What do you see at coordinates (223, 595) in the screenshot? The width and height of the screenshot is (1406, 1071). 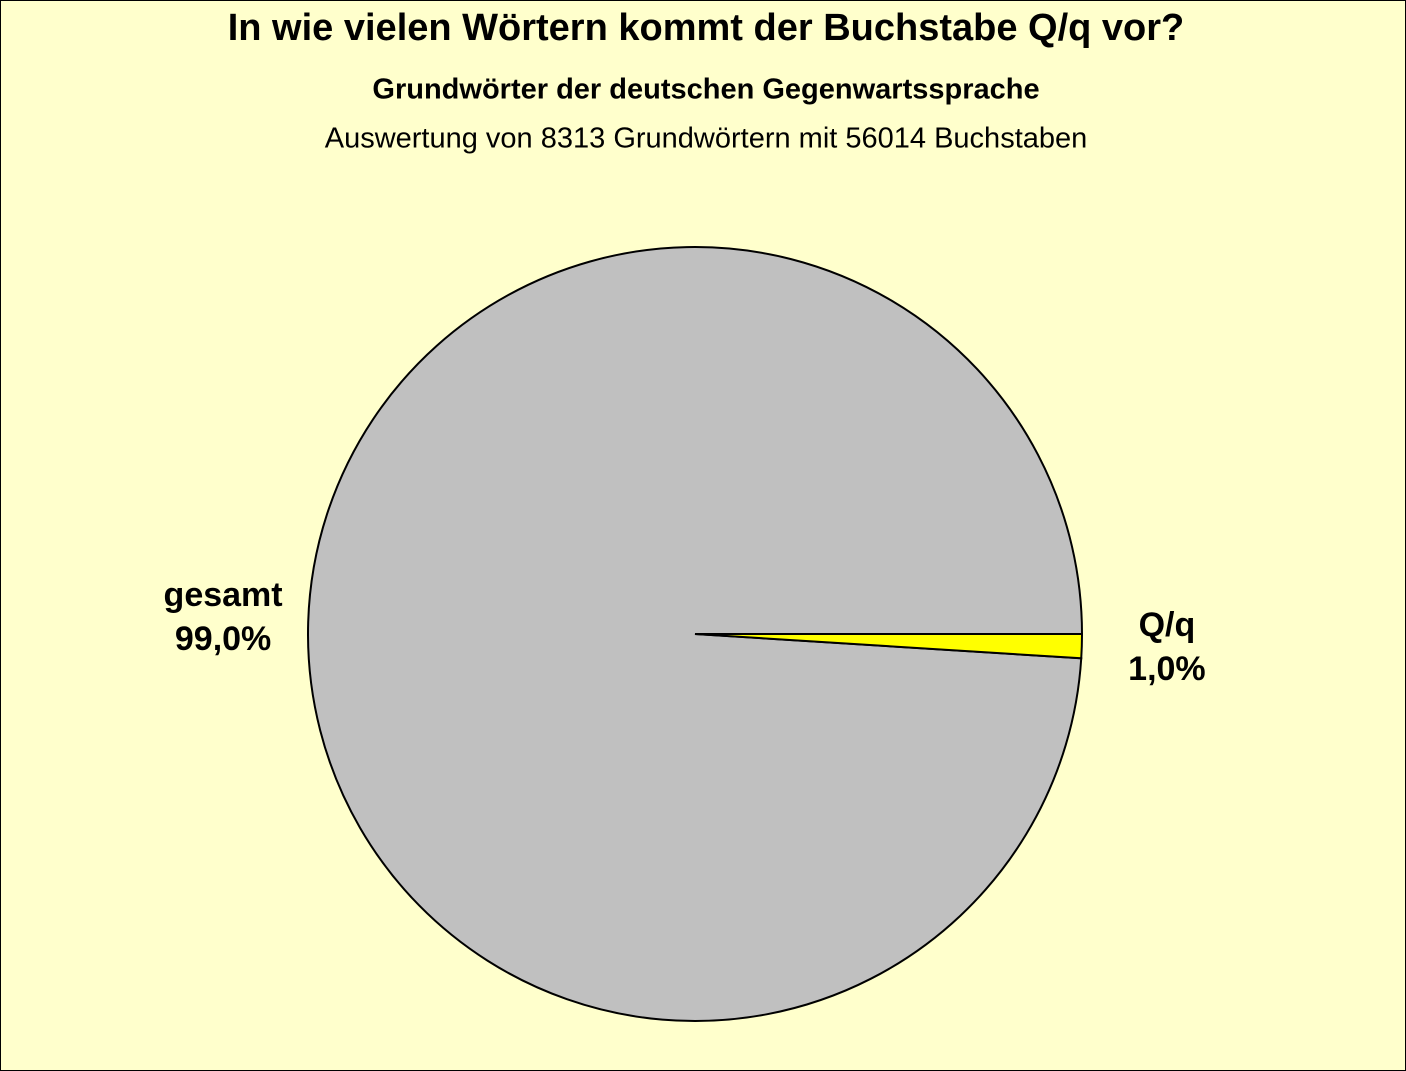 I see `slice-label: gesamt` at bounding box center [223, 595].